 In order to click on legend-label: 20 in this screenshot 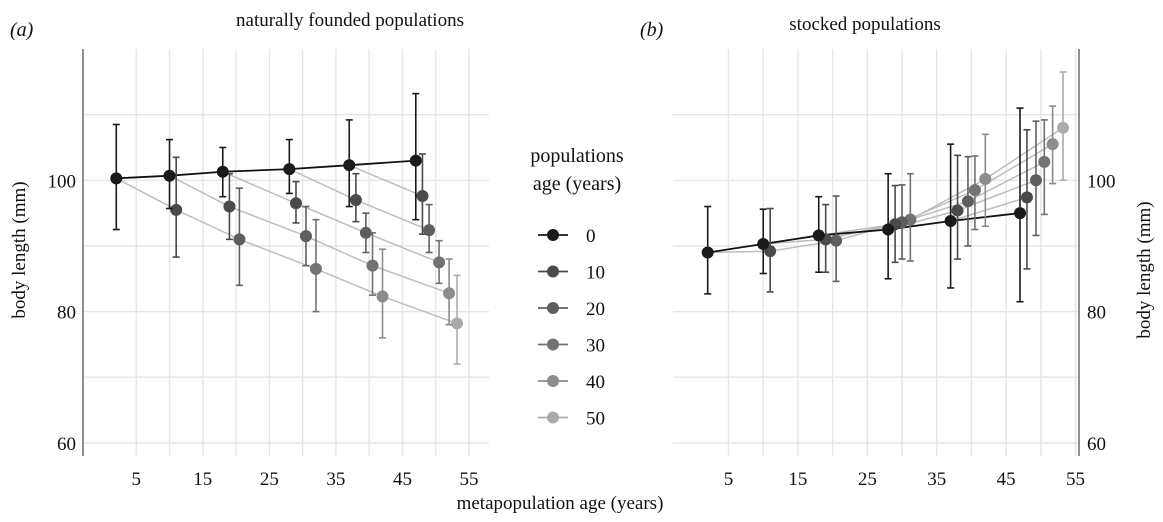, I will do `click(595, 309)`.